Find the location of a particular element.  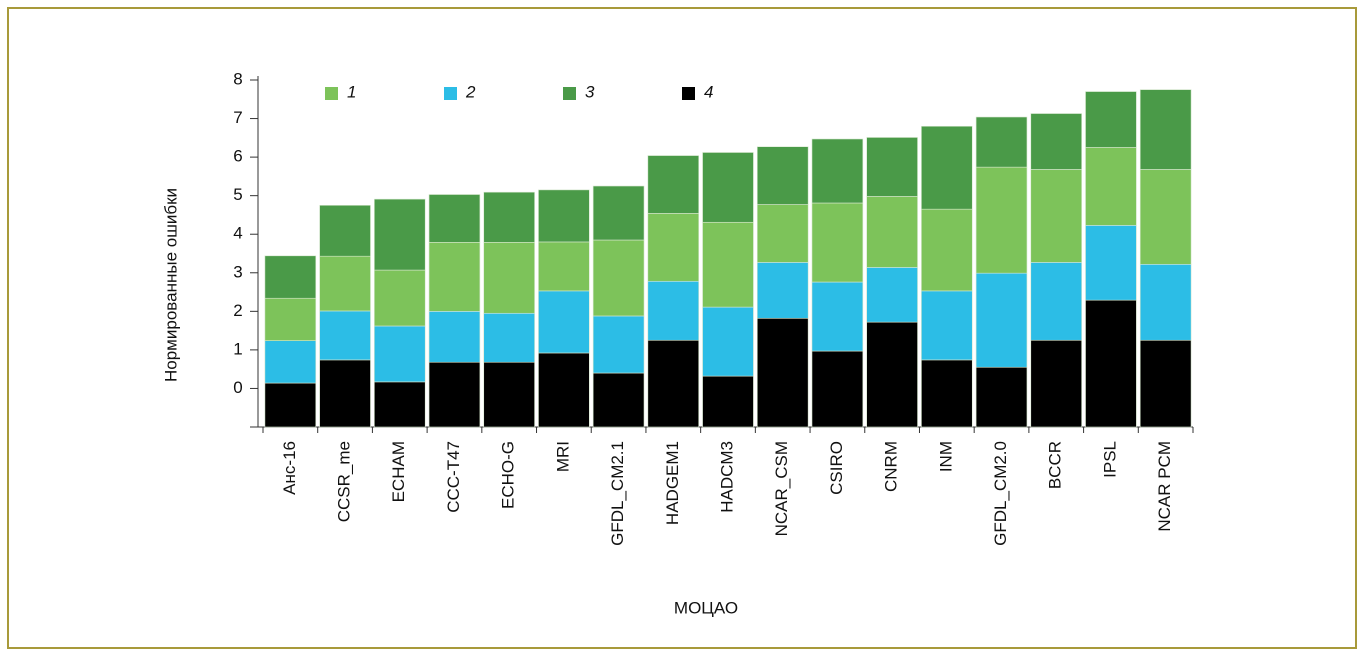

y-tick-label: 3 is located at coordinates (237, 271).